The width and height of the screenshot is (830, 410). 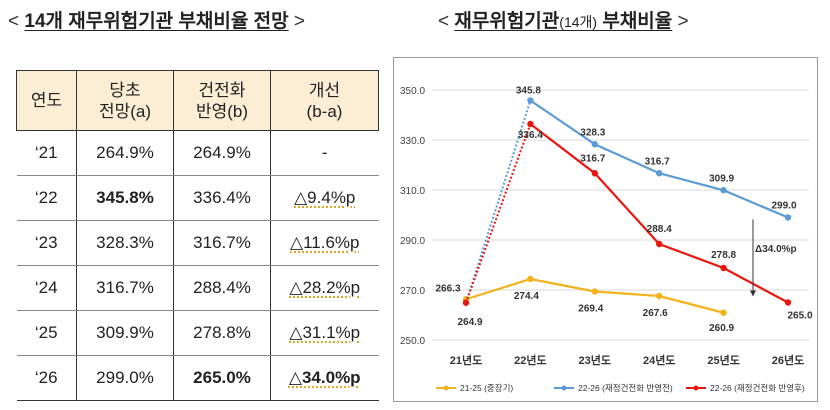 I want to click on cell-adjusted: 316.7%, so click(x=222, y=243).